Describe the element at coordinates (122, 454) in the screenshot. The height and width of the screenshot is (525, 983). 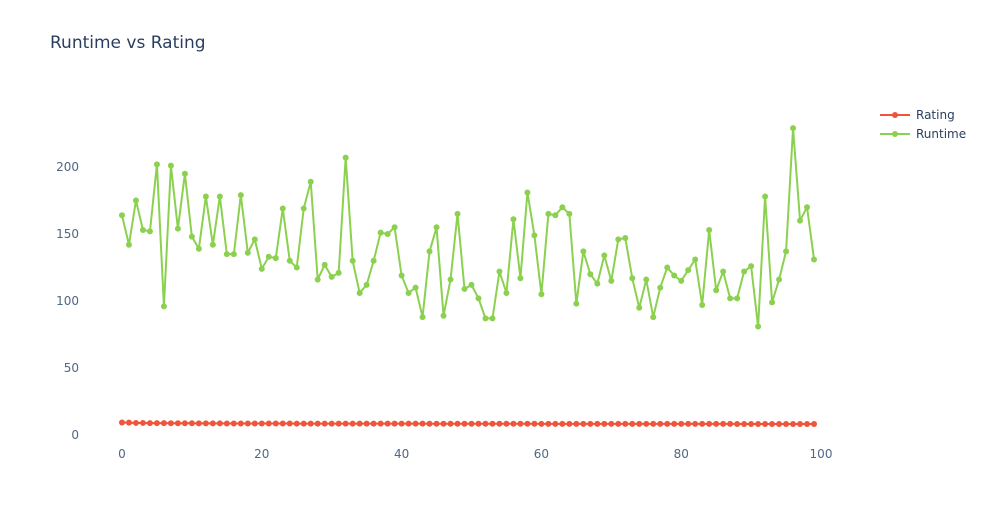
I see `x-tick-label: 0` at that location.